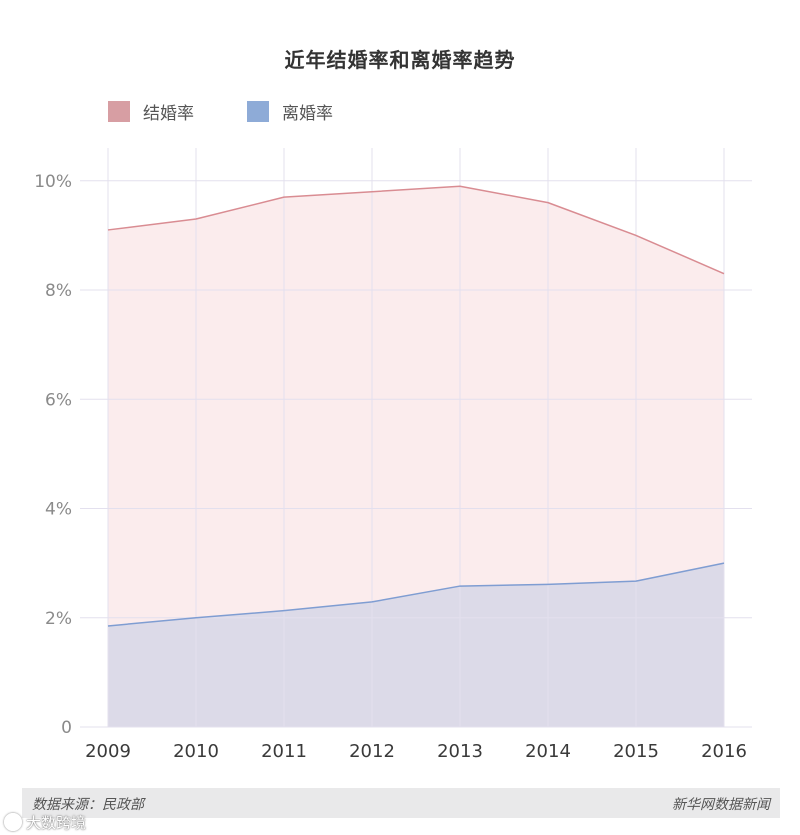 The width and height of the screenshot is (800, 835). I want to click on x-tick-label: 2009, so click(108, 751).